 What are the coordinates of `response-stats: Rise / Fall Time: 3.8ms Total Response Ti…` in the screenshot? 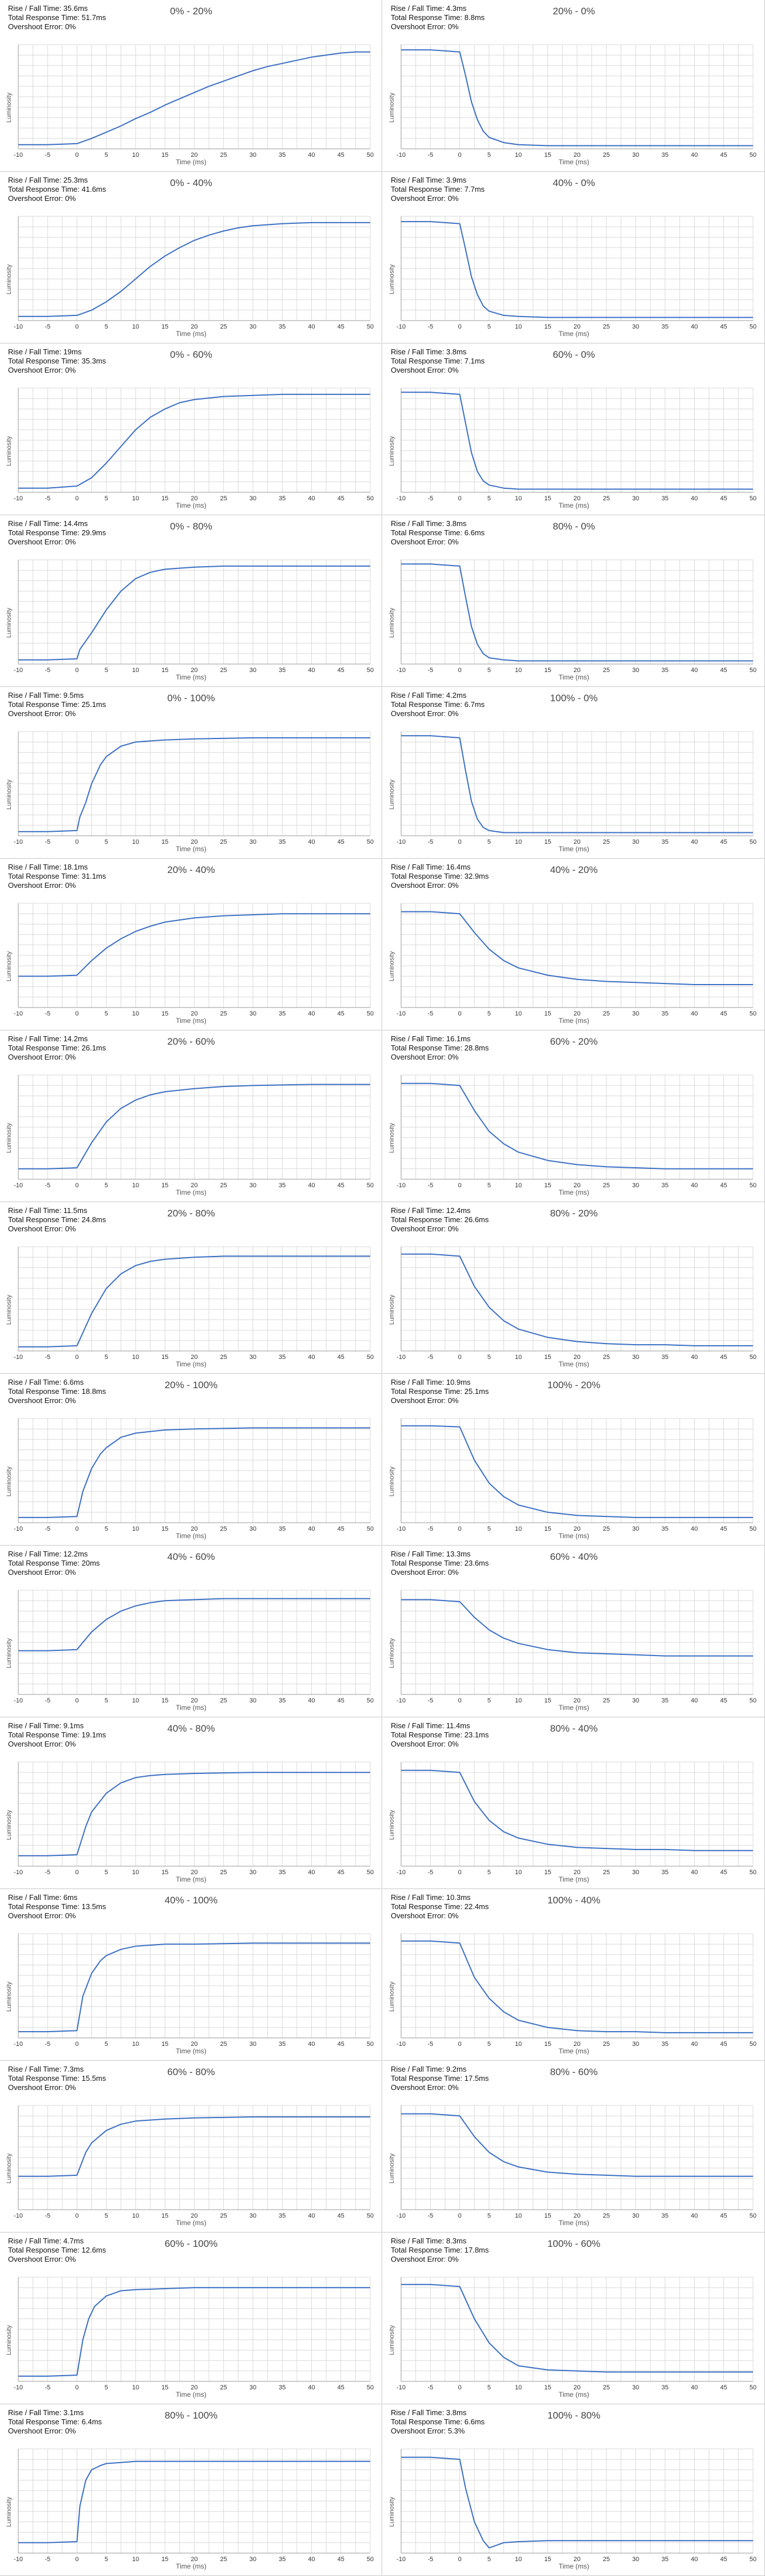 It's located at (438, 2422).